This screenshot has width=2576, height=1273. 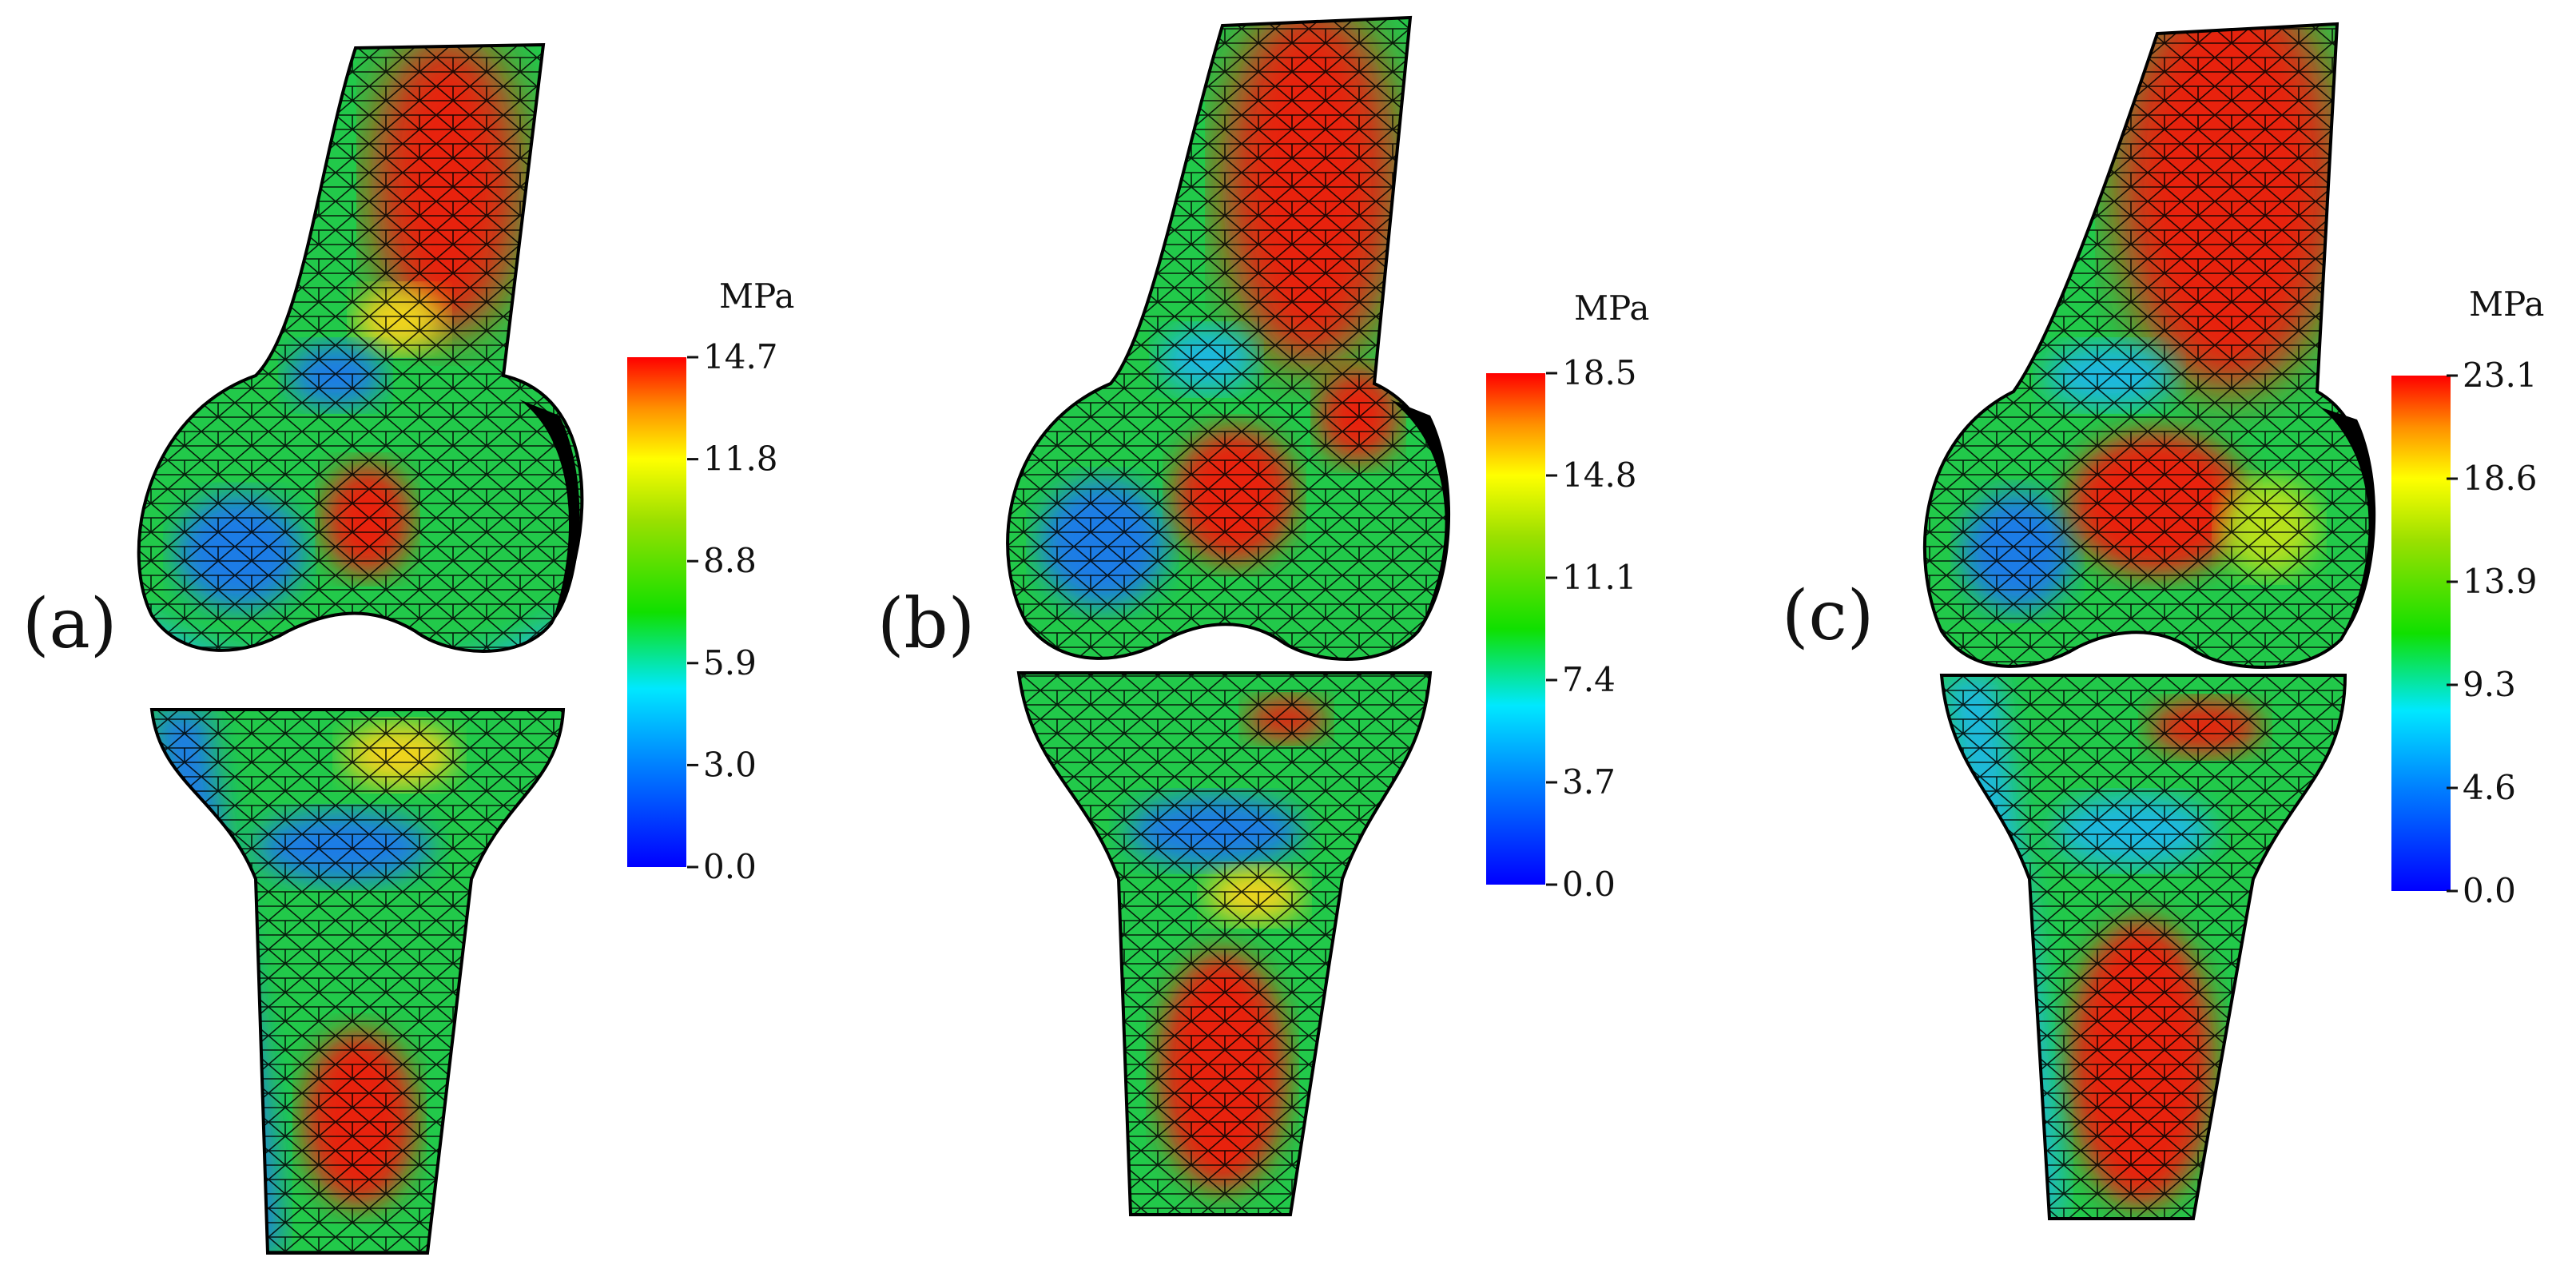 What do you see at coordinates (69, 624) in the screenshot?
I see `panel-label-a: (a)` at bounding box center [69, 624].